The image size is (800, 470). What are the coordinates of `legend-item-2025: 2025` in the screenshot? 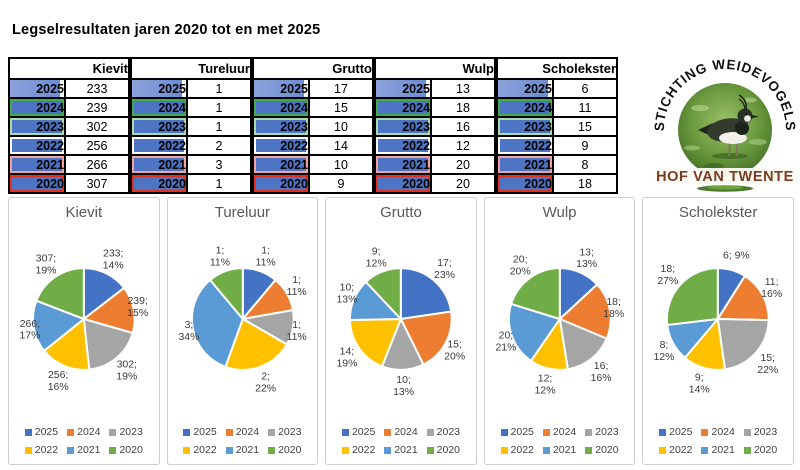 It's located at (517, 432).